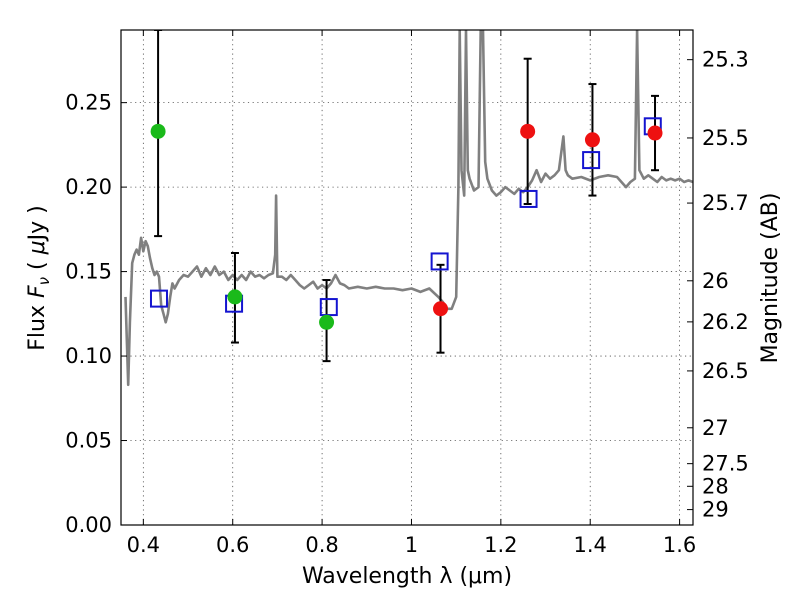 The height and width of the screenshot is (600, 800). I want to click on y-axis-label: Flux Fν ( μJy ), so click(39, 277).